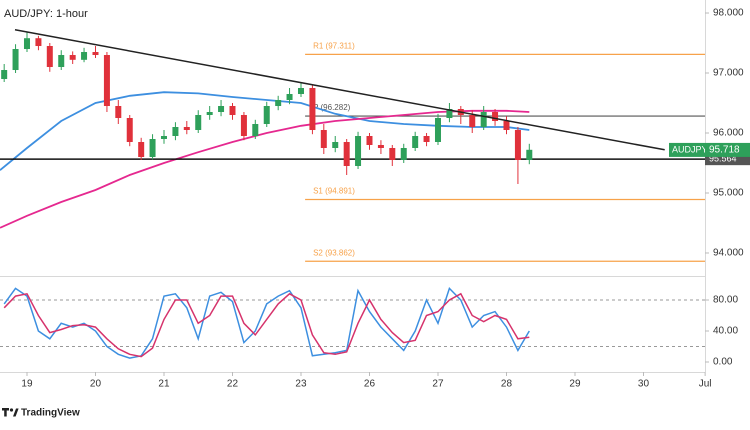 The image size is (750, 430). What do you see at coordinates (164, 384) in the screenshot?
I see `x-tick-label: 21` at bounding box center [164, 384].